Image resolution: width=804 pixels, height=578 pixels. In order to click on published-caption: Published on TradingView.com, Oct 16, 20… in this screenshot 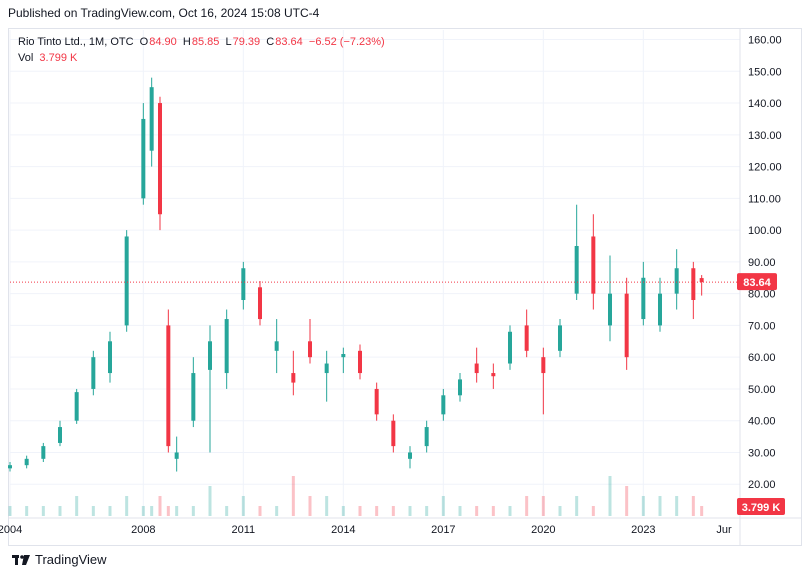, I will do `click(164, 13)`.